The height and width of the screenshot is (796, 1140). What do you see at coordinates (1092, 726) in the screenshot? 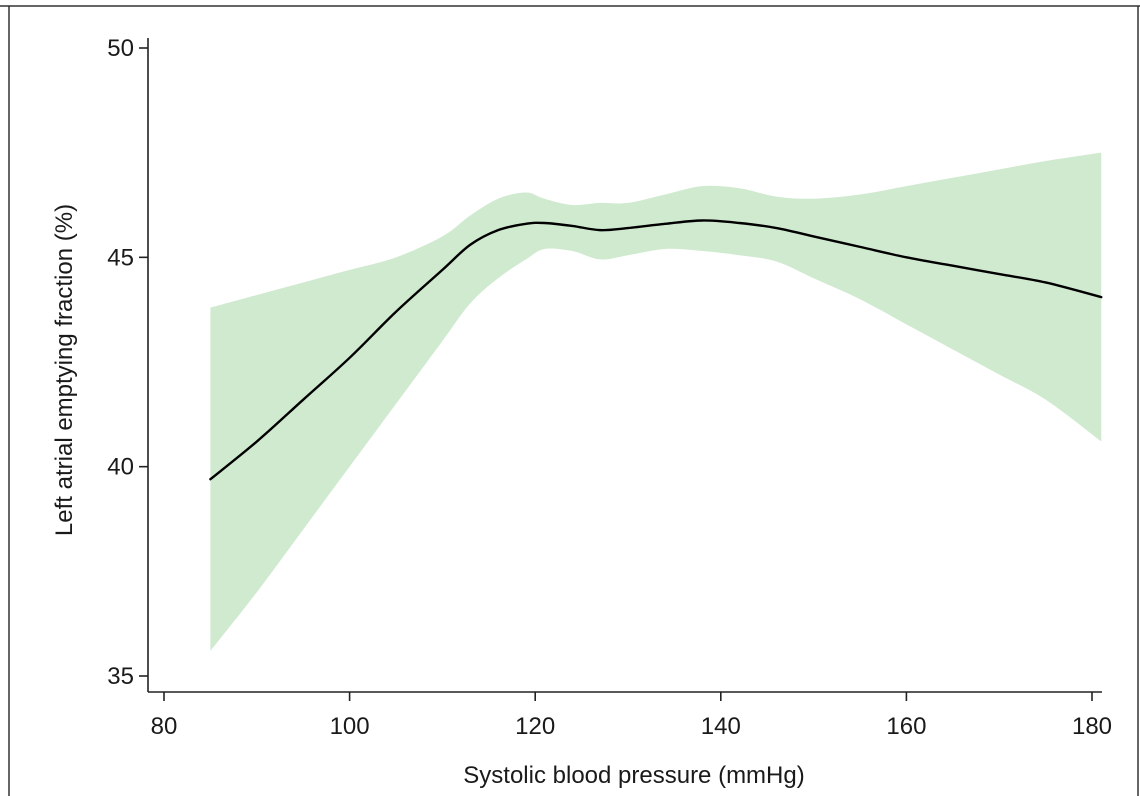
I see `x-tick-label-180: 180` at bounding box center [1092, 726].